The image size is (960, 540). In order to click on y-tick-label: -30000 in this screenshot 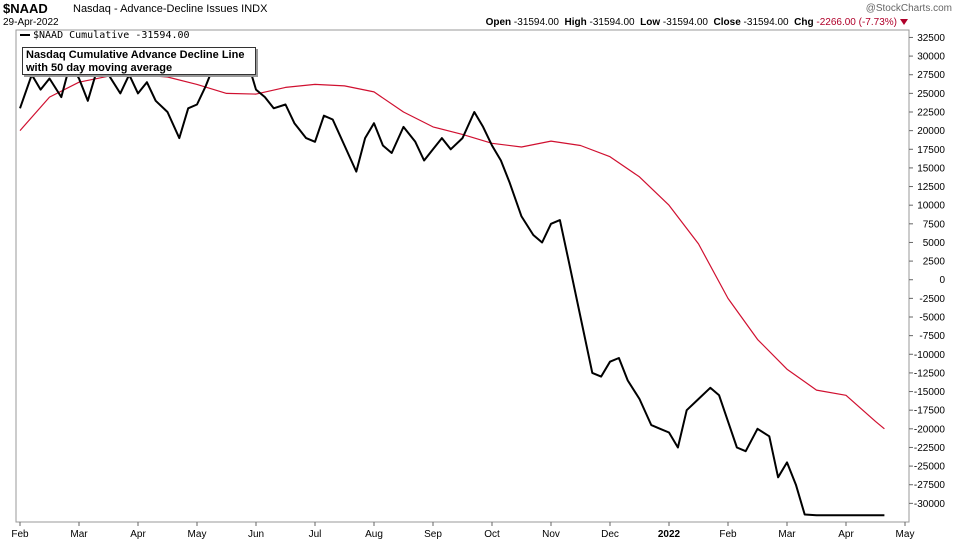, I will do `click(930, 504)`.